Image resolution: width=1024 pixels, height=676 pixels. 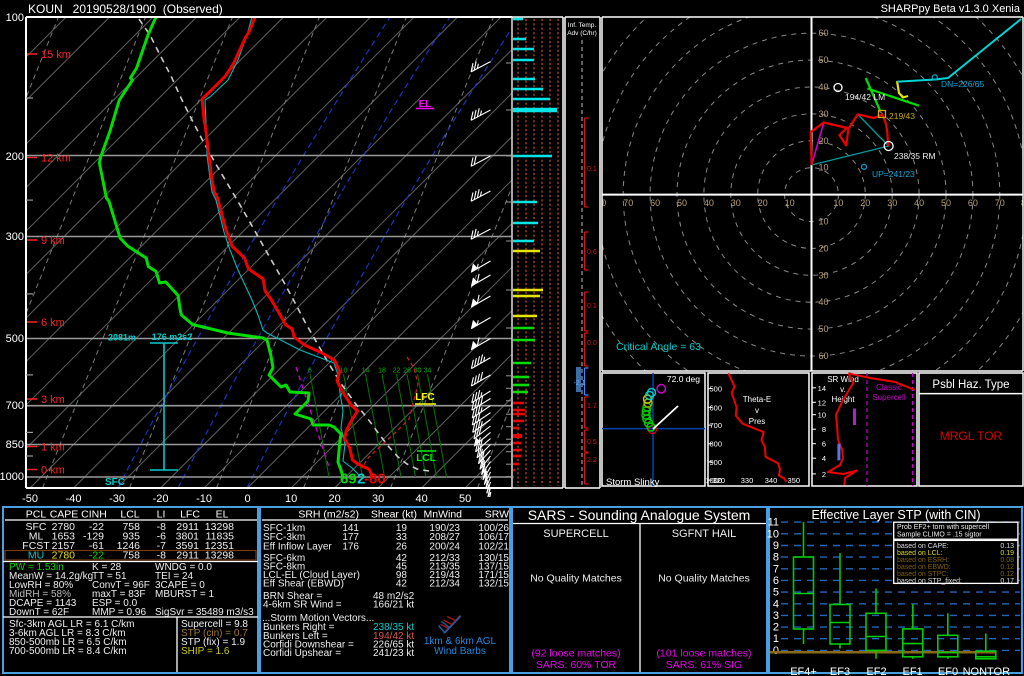 I want to click on svg-text: Corfidi Downshear =, so click(x=308, y=644).